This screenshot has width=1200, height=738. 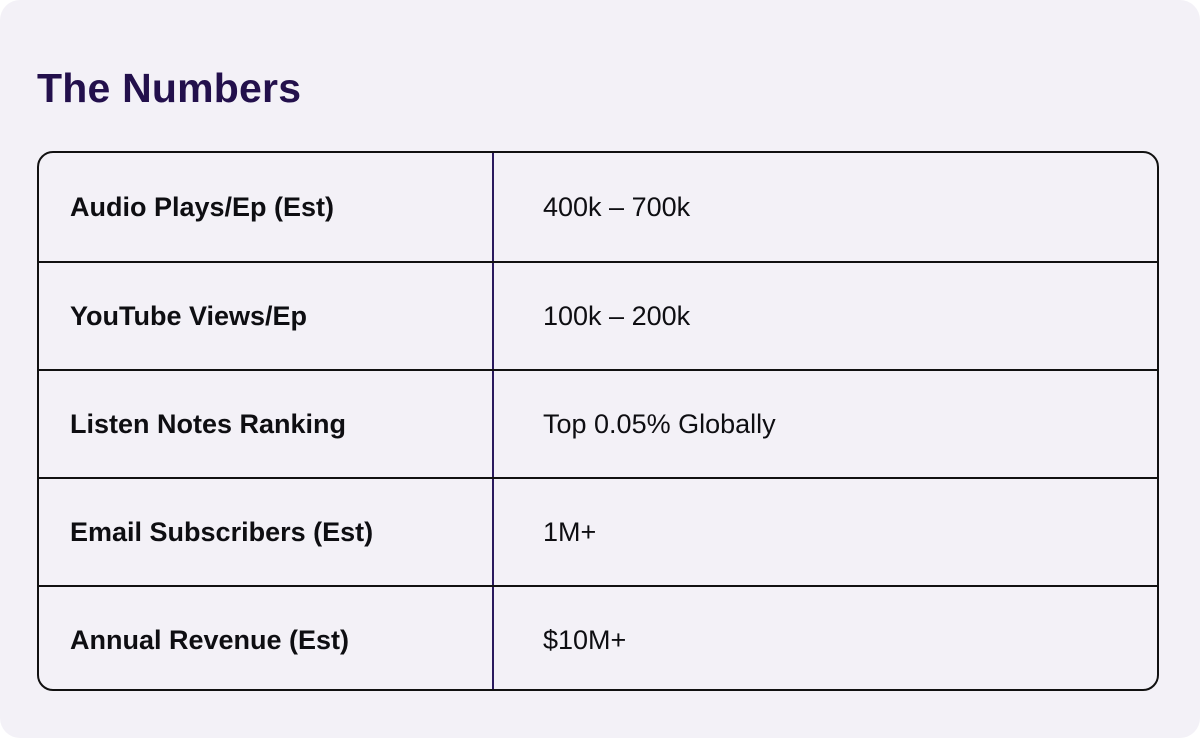 I want to click on table-row: YouTube Views/Ep 100k – 200k, so click(x=598, y=315).